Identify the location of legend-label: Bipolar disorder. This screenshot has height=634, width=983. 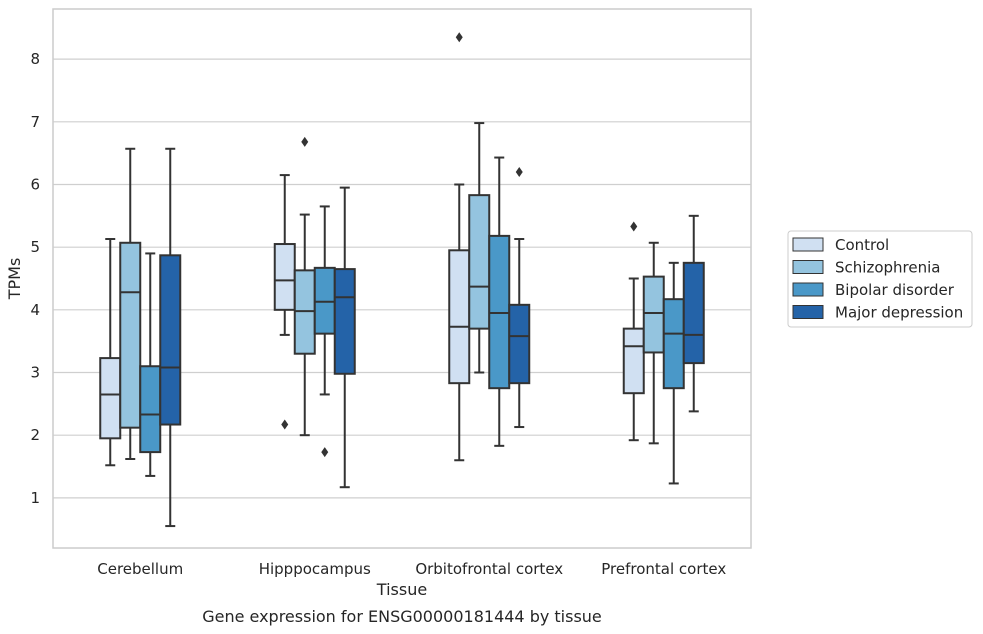
(895, 290).